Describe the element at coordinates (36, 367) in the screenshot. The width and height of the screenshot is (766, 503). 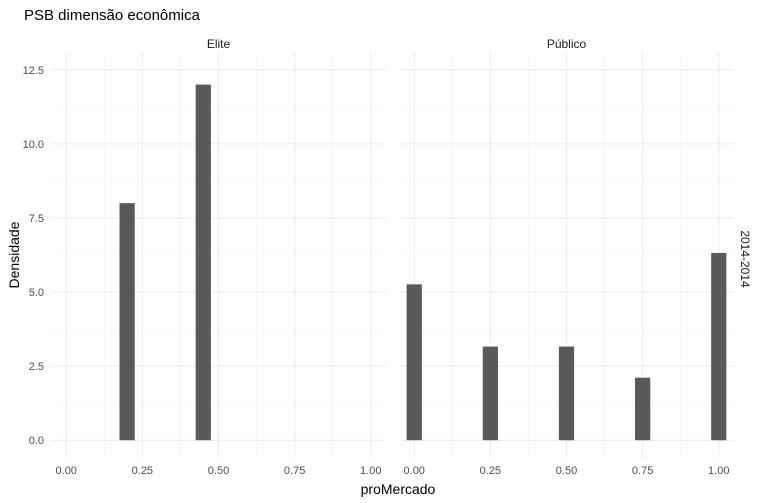
I see `y-tick-label: 2.5` at that location.